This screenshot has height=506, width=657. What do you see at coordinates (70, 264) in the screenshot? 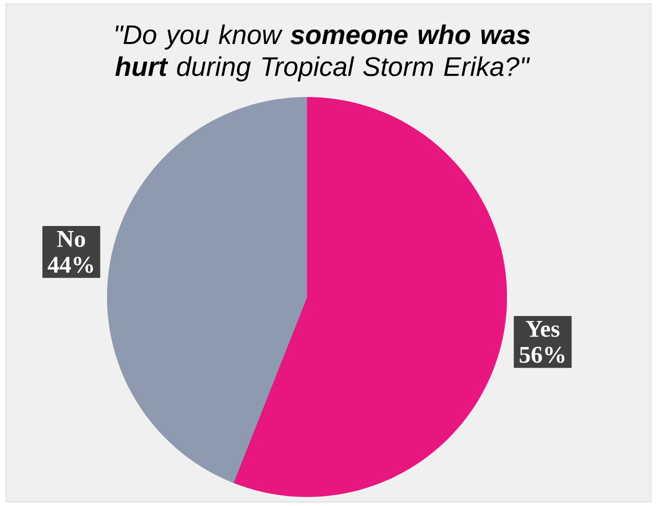
I see `data-label: 44%` at bounding box center [70, 264].